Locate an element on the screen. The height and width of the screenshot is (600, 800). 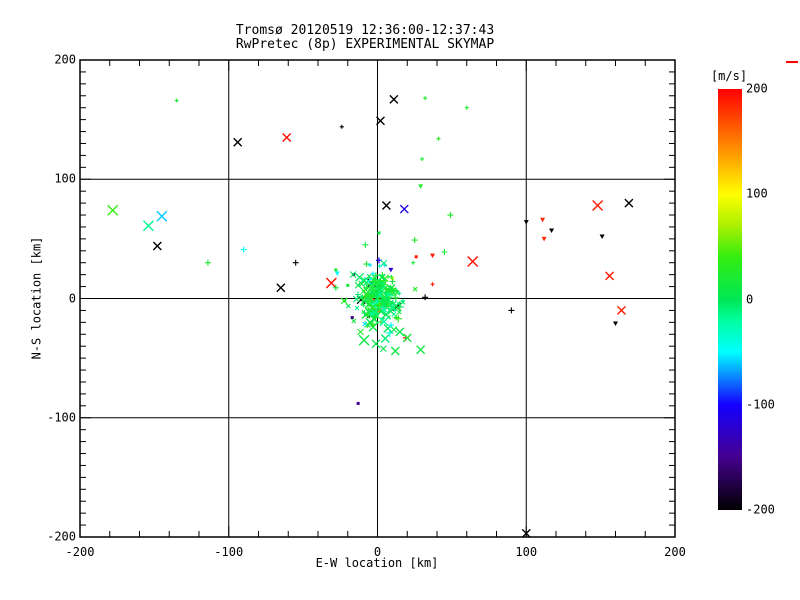
y-tick-label: -200 is located at coordinates (61, 536).